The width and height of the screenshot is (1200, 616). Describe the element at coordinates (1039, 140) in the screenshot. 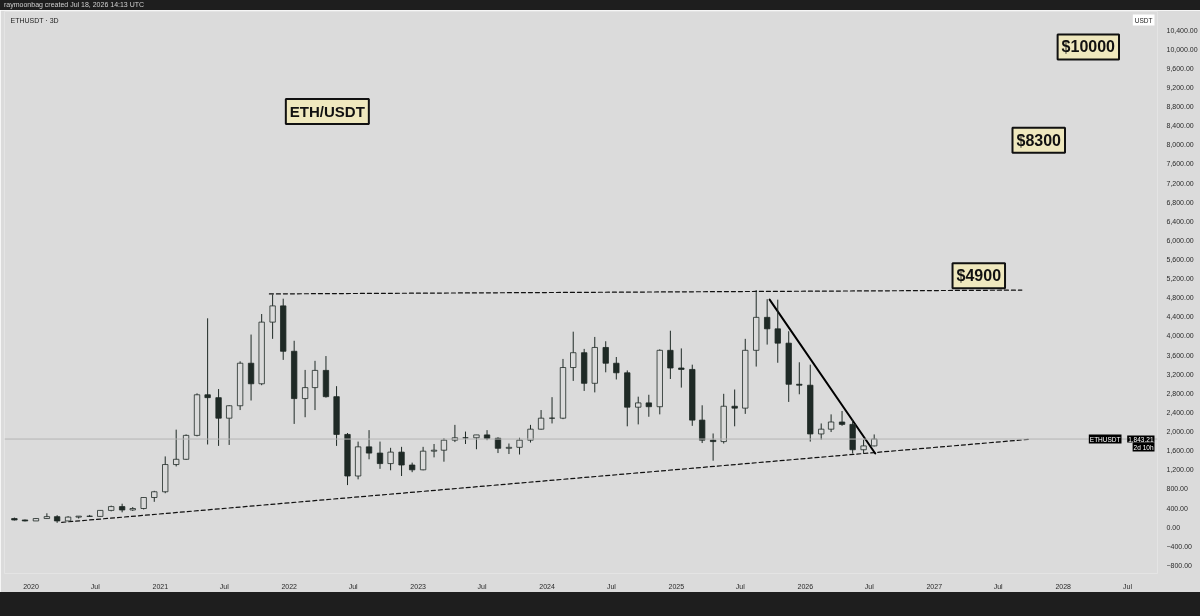

I see `annotation: $8300` at that location.